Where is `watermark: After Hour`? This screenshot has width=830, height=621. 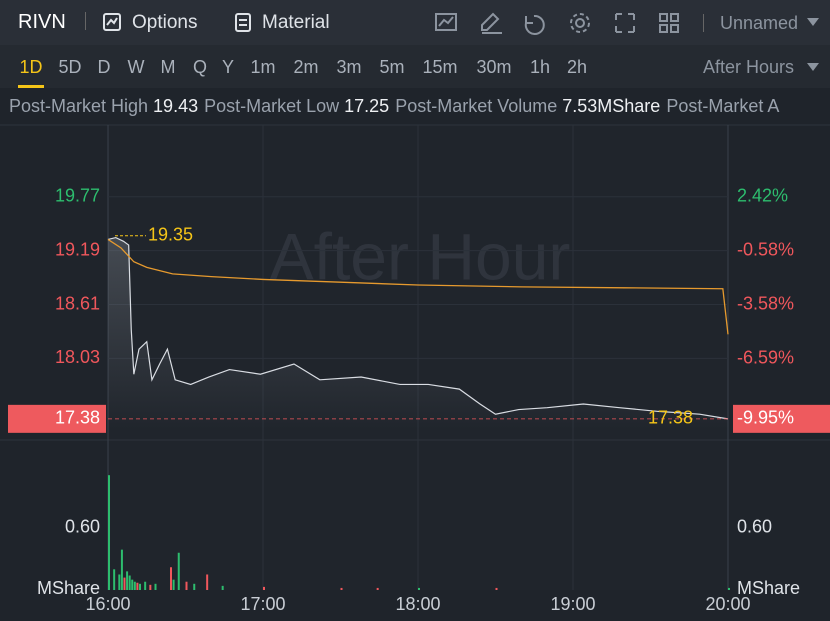 watermark: After Hour is located at coordinates (420, 256).